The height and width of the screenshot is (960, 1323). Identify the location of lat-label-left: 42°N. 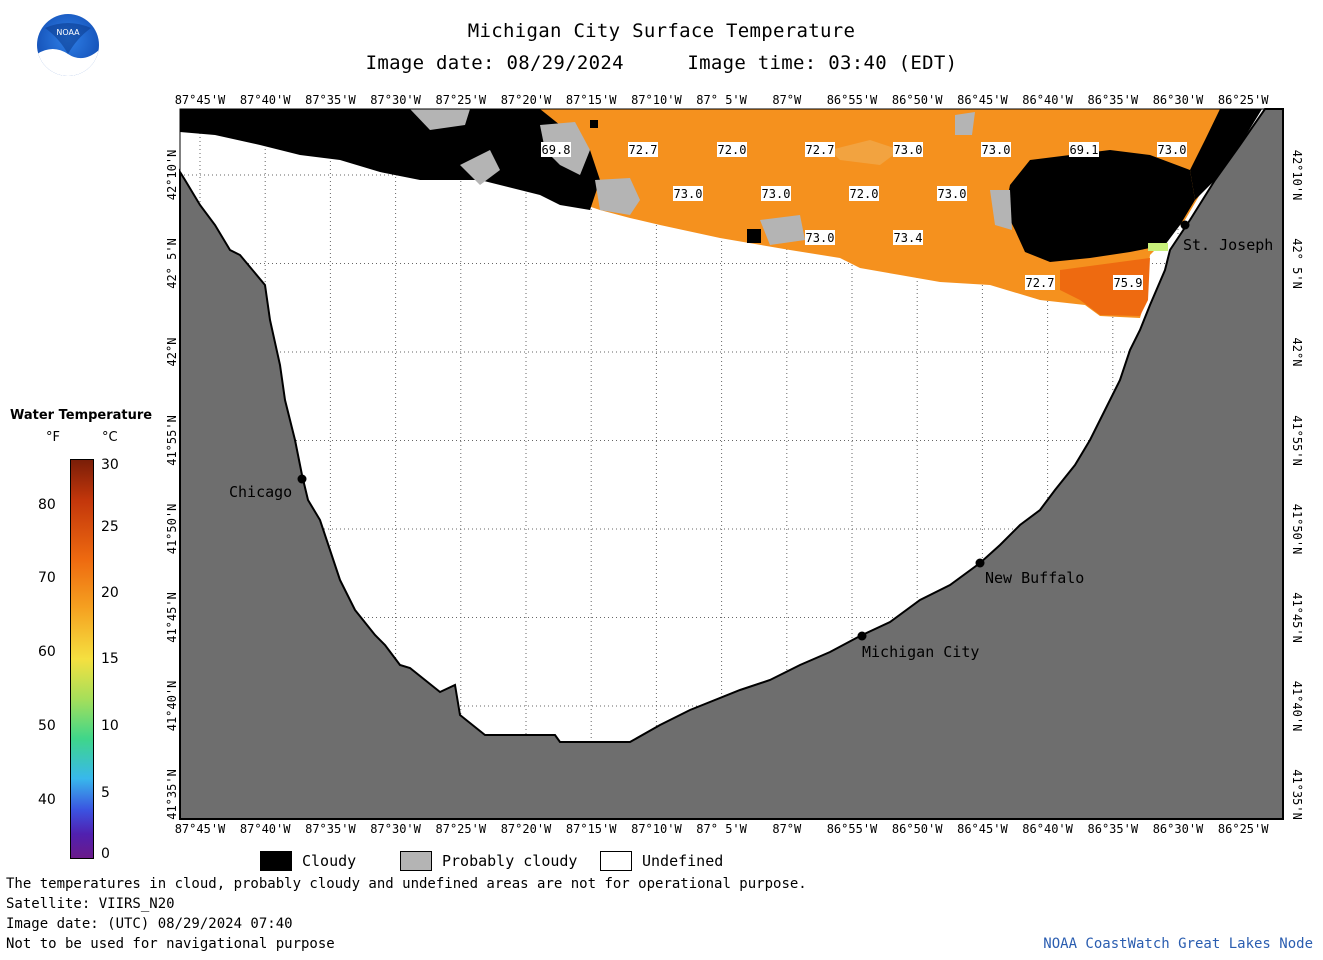
(172, 352).